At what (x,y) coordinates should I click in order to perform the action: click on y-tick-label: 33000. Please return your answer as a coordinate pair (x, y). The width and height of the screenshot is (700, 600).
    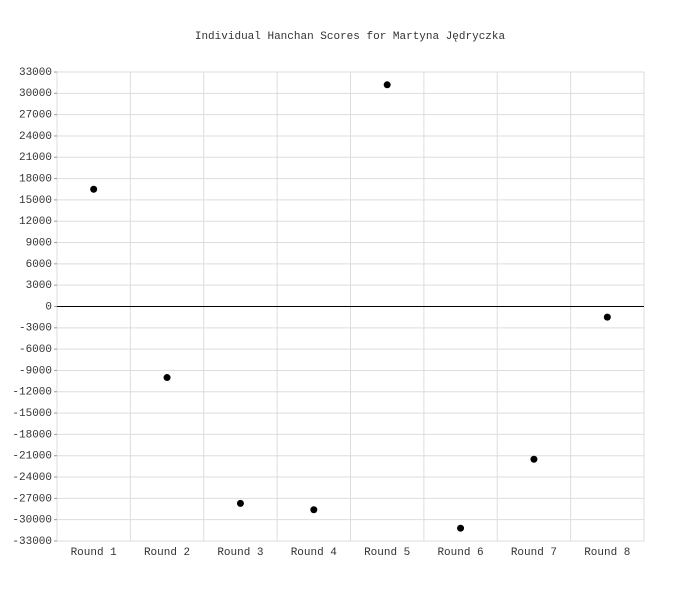
    Looking at the image, I should click on (35, 73).